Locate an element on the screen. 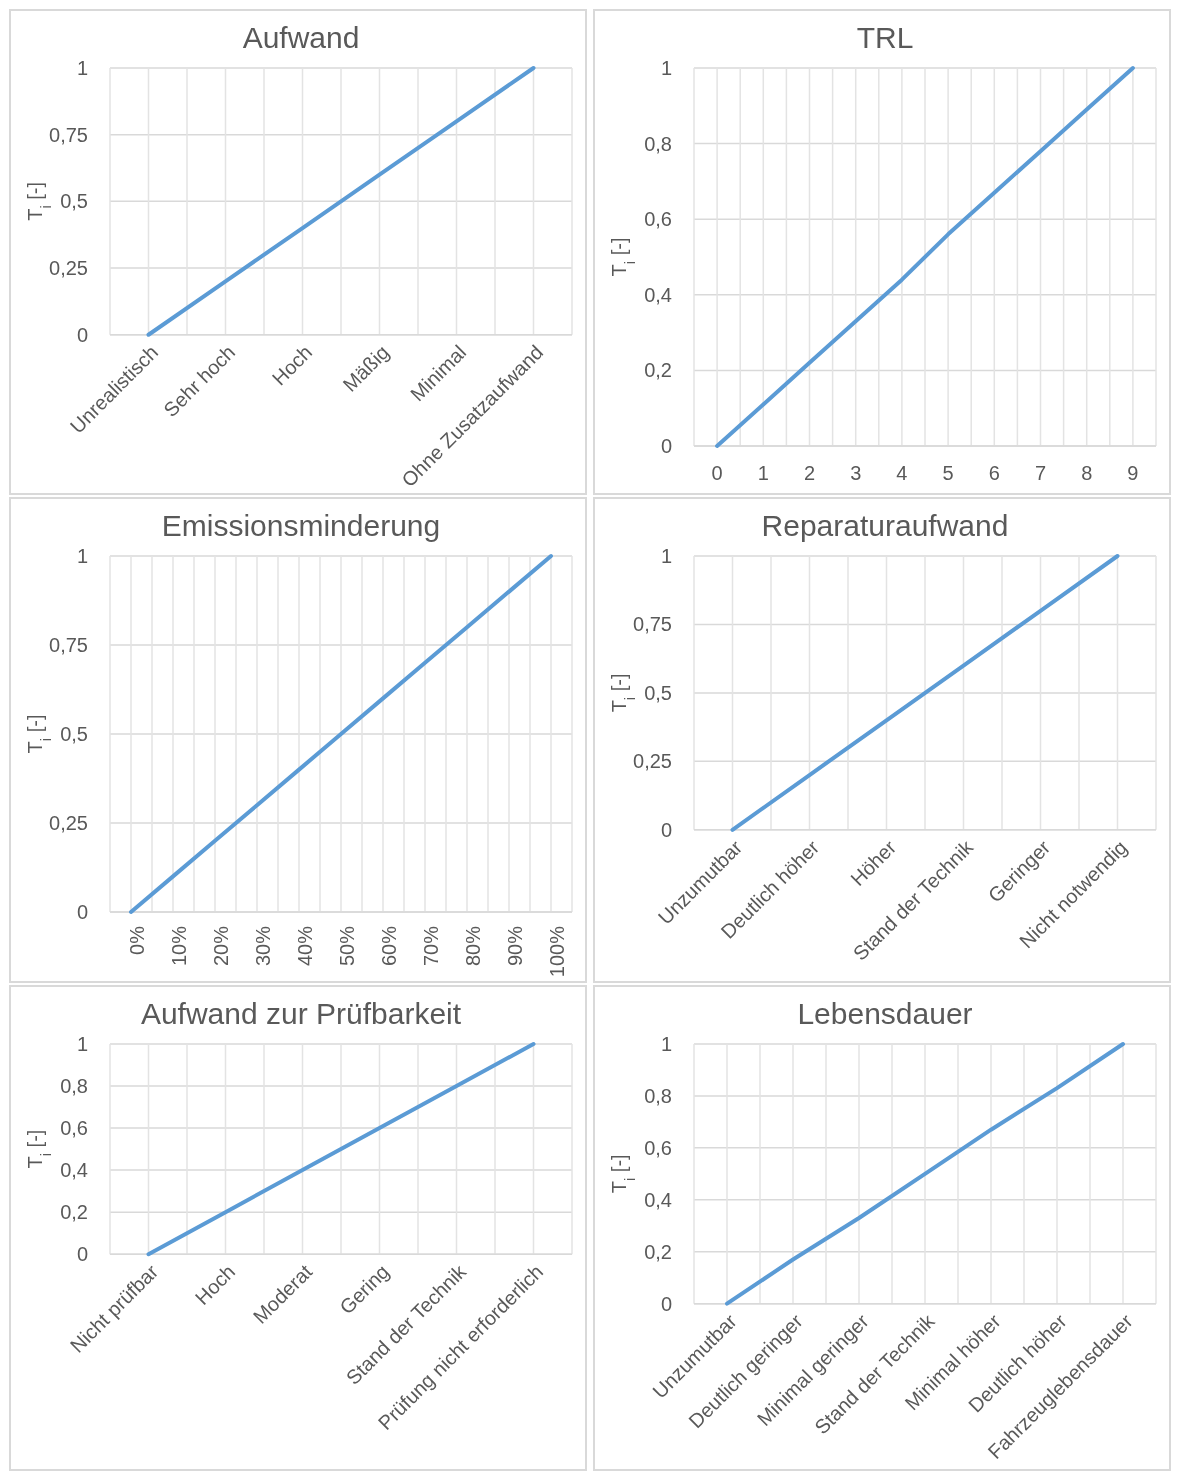  x-tick-label: 7 is located at coordinates (1040, 473).